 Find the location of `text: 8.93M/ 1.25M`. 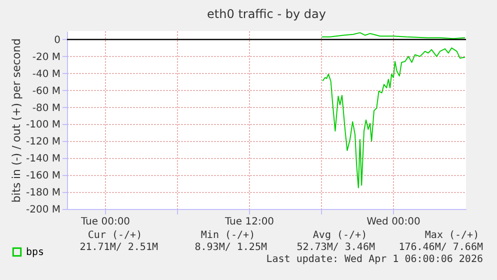

text: 8.93M/ 1.25M is located at coordinates (230, 247).